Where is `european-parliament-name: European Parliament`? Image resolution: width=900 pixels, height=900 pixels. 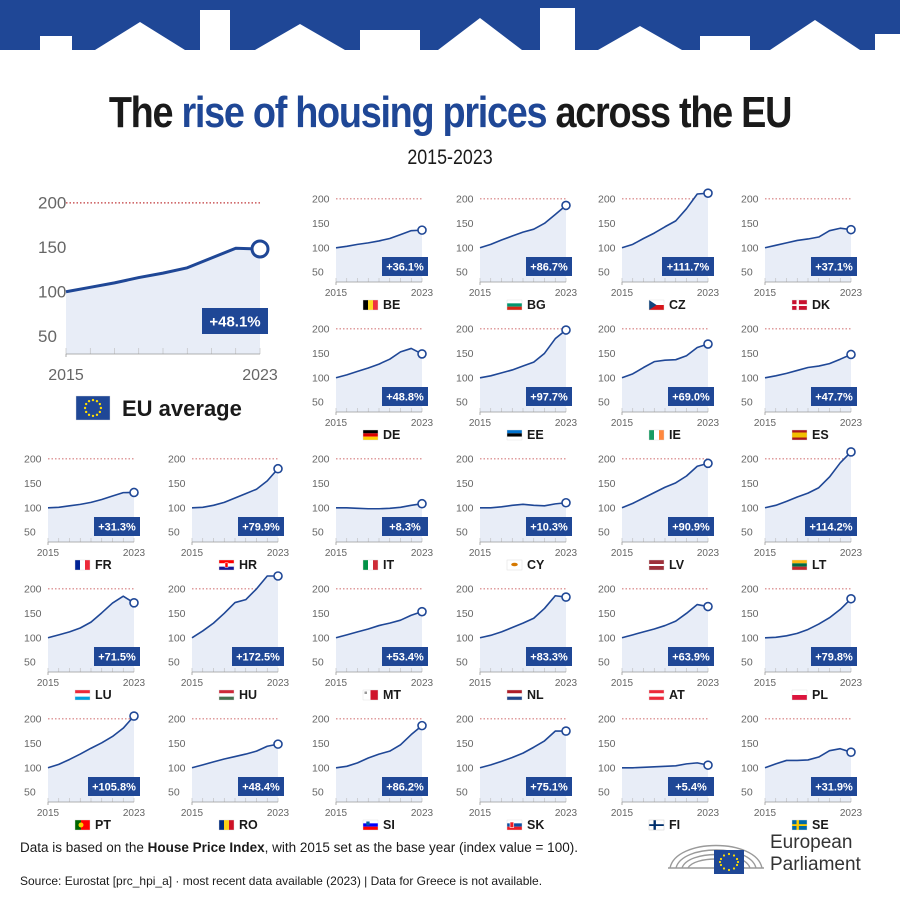
european-parliament-name: European Parliament is located at coordinates (815, 853).